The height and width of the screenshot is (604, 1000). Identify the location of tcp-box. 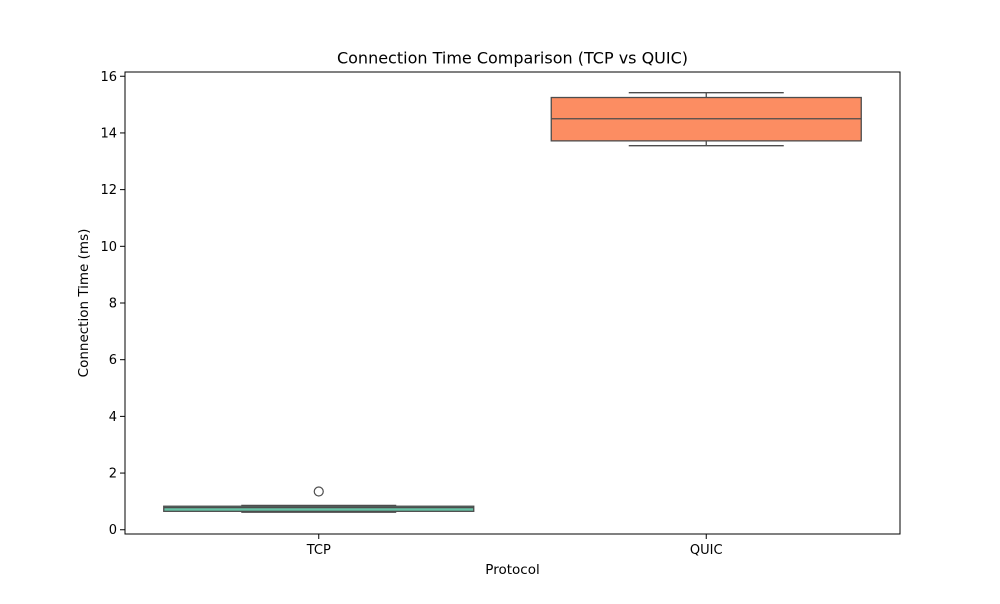
(319, 508).